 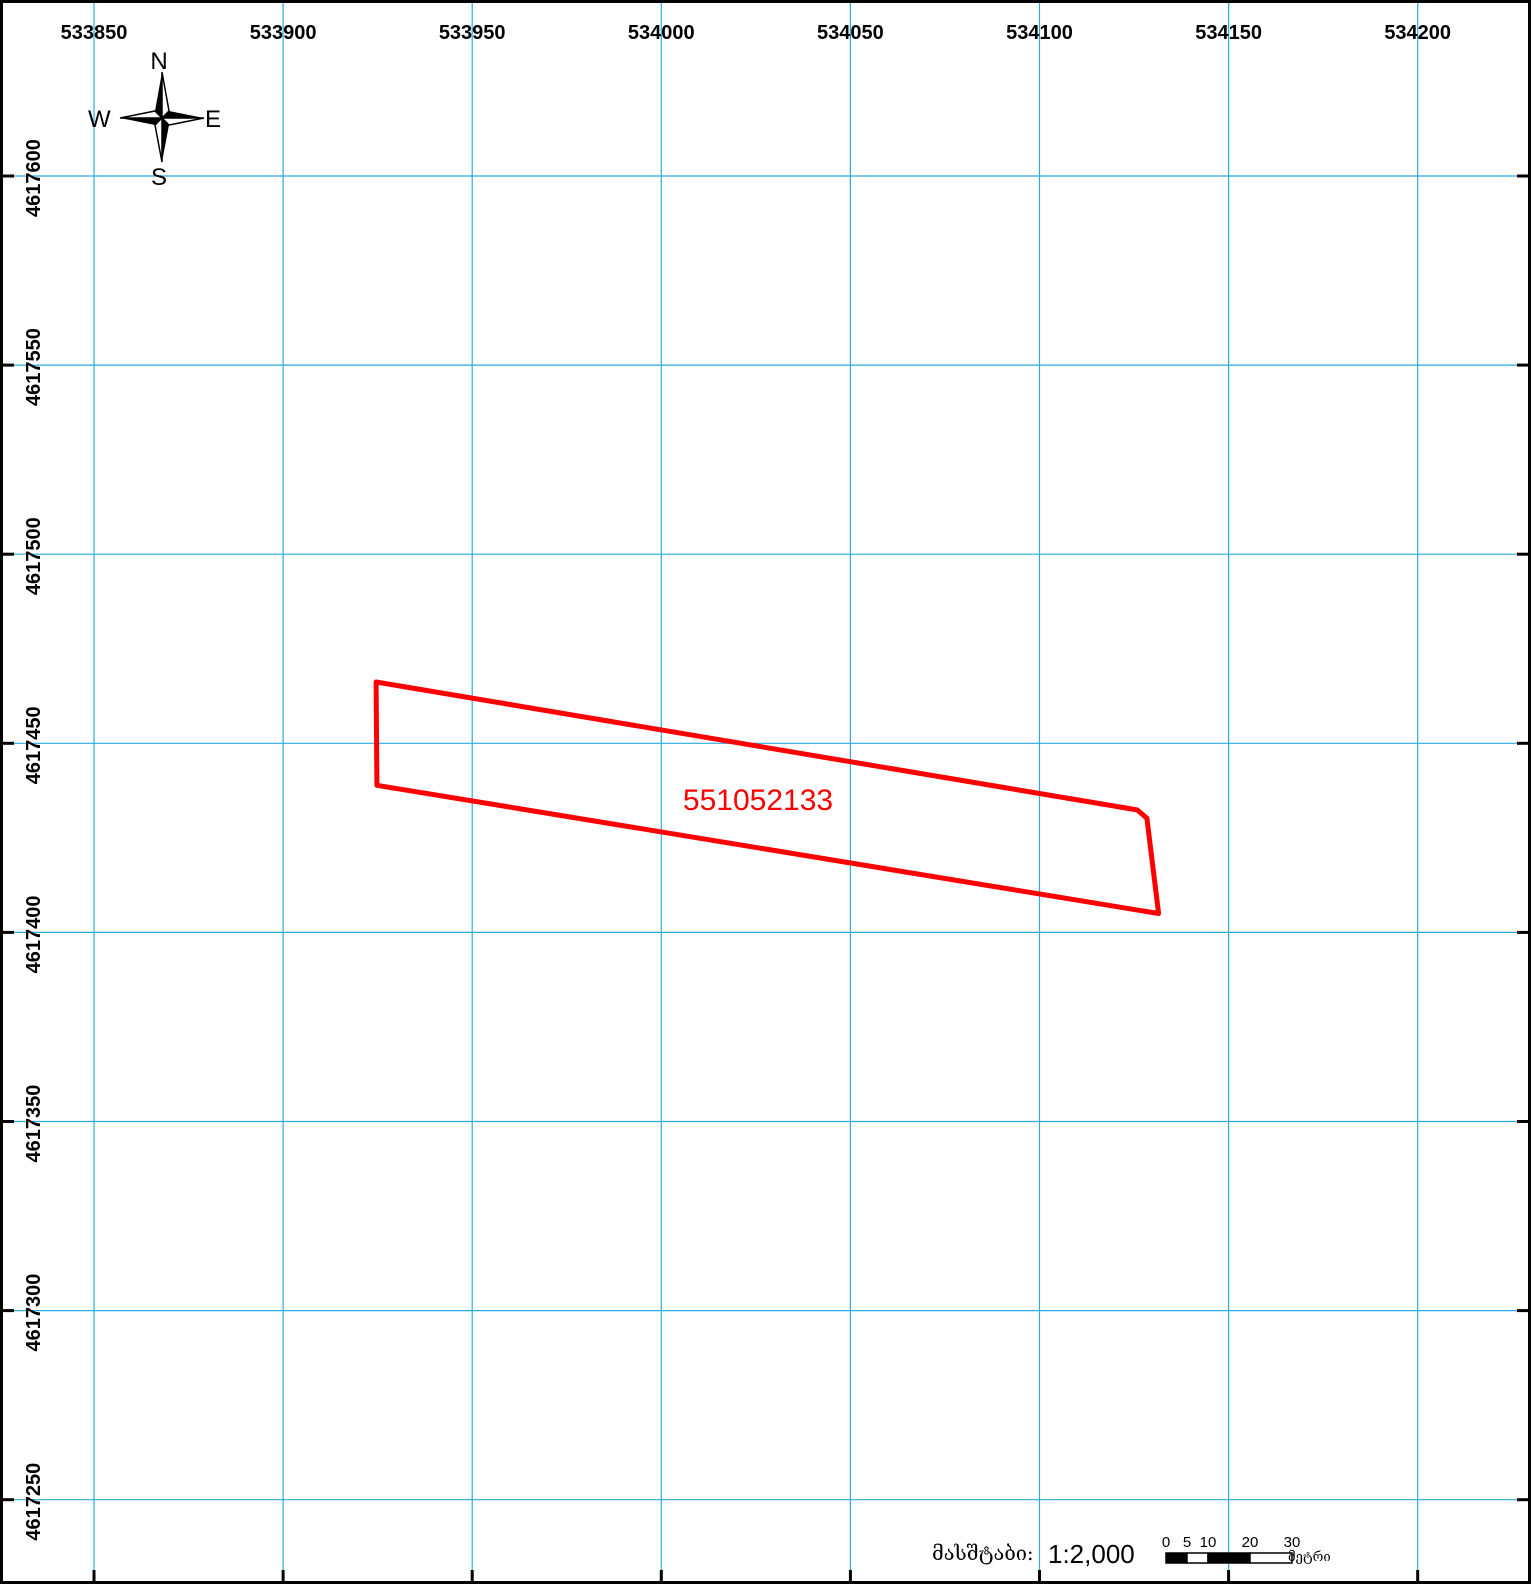 What do you see at coordinates (99, 119) in the screenshot?
I see `compass-west-label: W` at bounding box center [99, 119].